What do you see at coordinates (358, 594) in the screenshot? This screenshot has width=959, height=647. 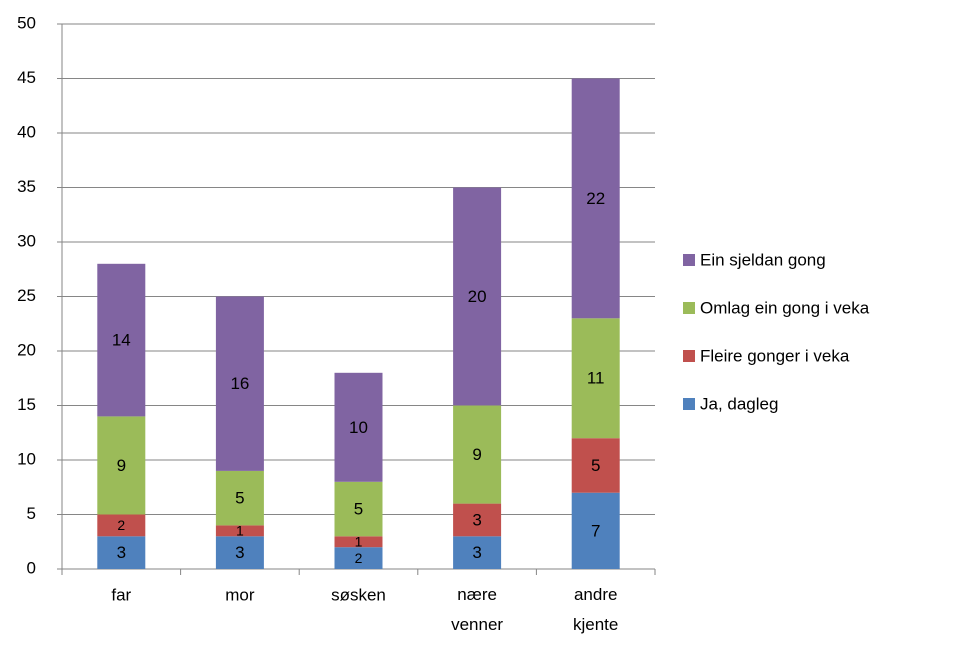 I see `x-tick-label: søsken` at bounding box center [358, 594].